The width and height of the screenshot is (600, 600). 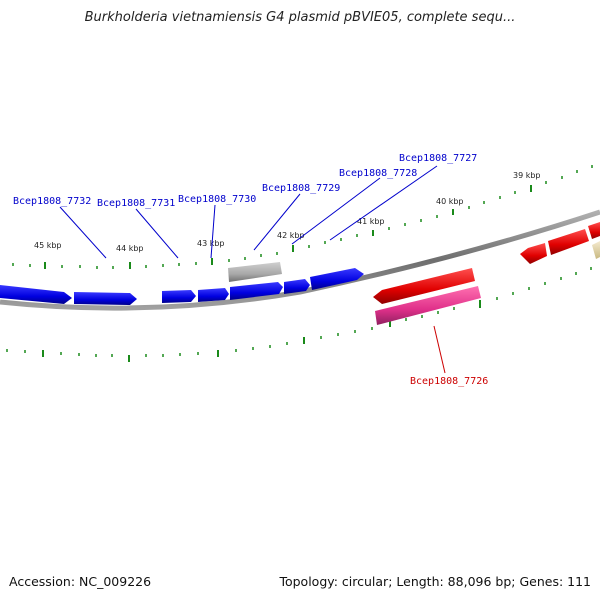 What do you see at coordinates (291, 235) in the screenshot?
I see `kbp-label-42: 42 kbp` at bounding box center [291, 235].